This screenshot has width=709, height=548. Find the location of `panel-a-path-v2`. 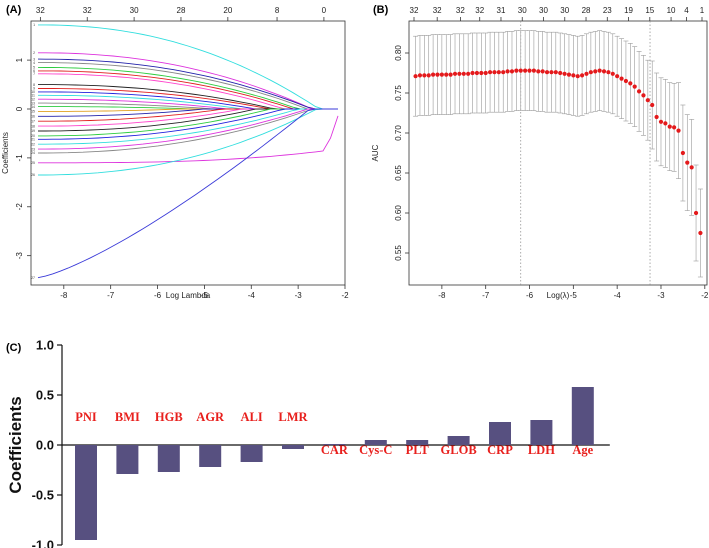

panel-a-path-v2 is located at coordinates (188, 81).